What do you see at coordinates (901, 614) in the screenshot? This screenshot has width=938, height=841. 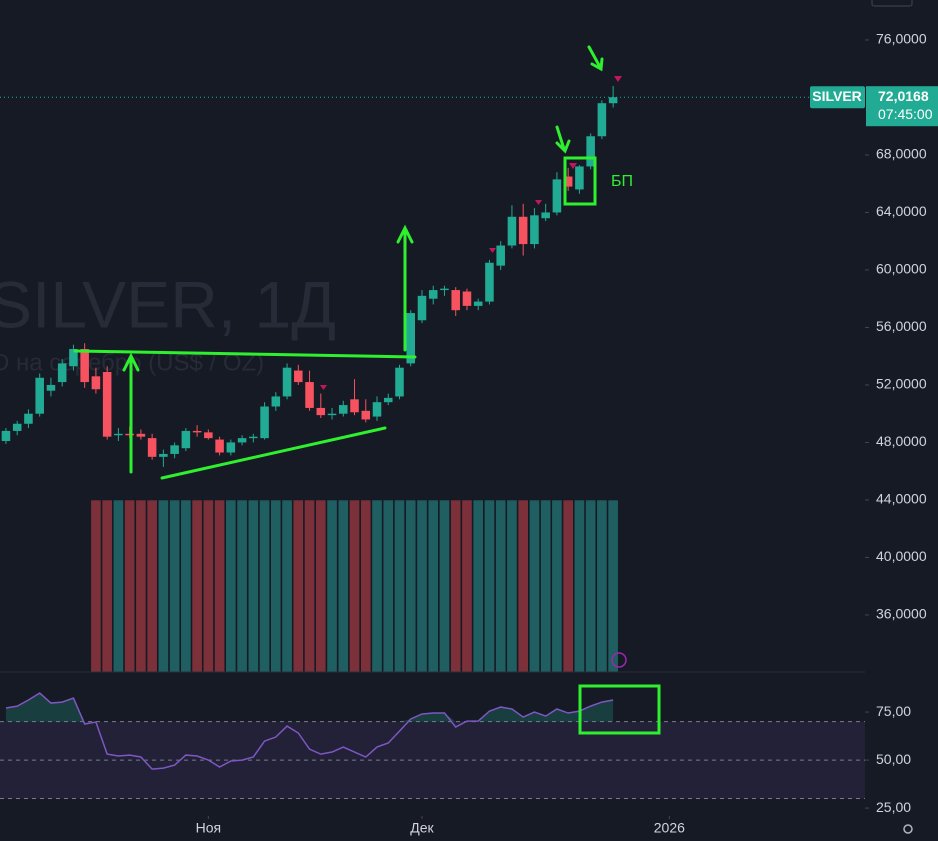 I see `y-tick-label: 36,0000` at bounding box center [901, 614].